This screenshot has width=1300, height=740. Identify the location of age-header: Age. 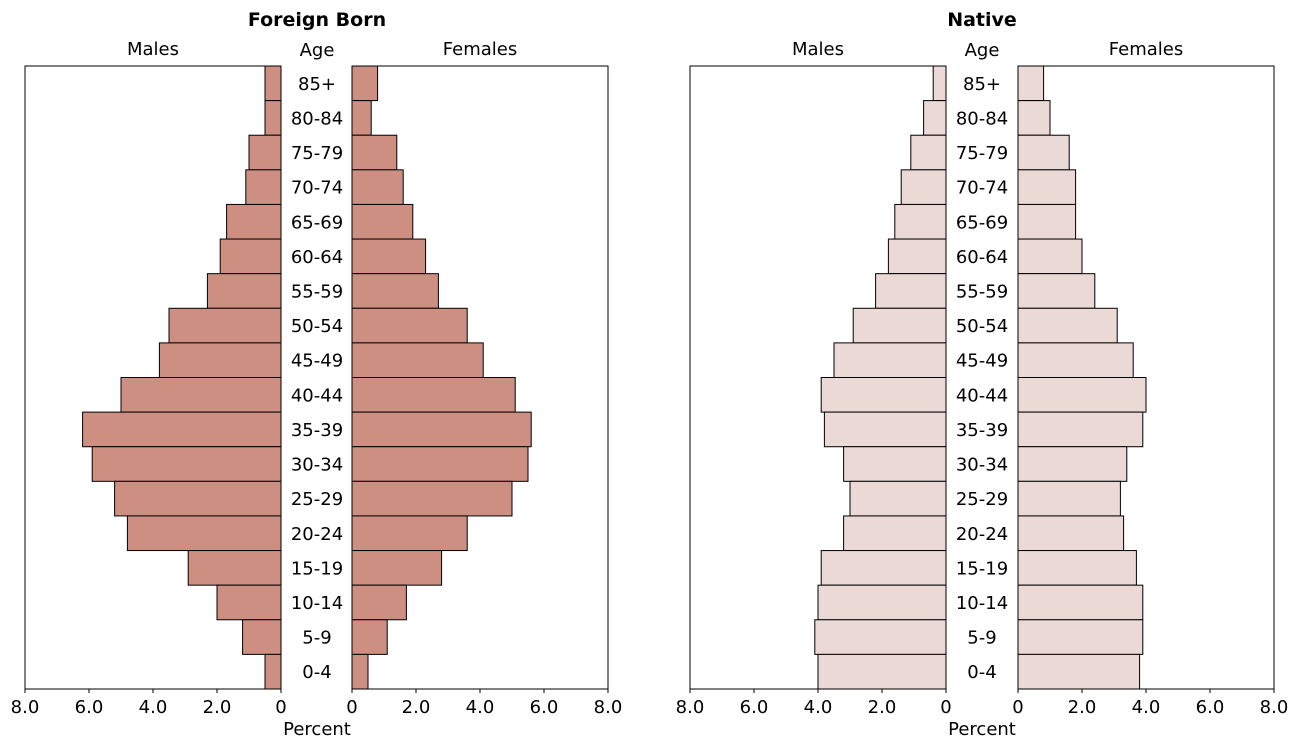
(317, 50).